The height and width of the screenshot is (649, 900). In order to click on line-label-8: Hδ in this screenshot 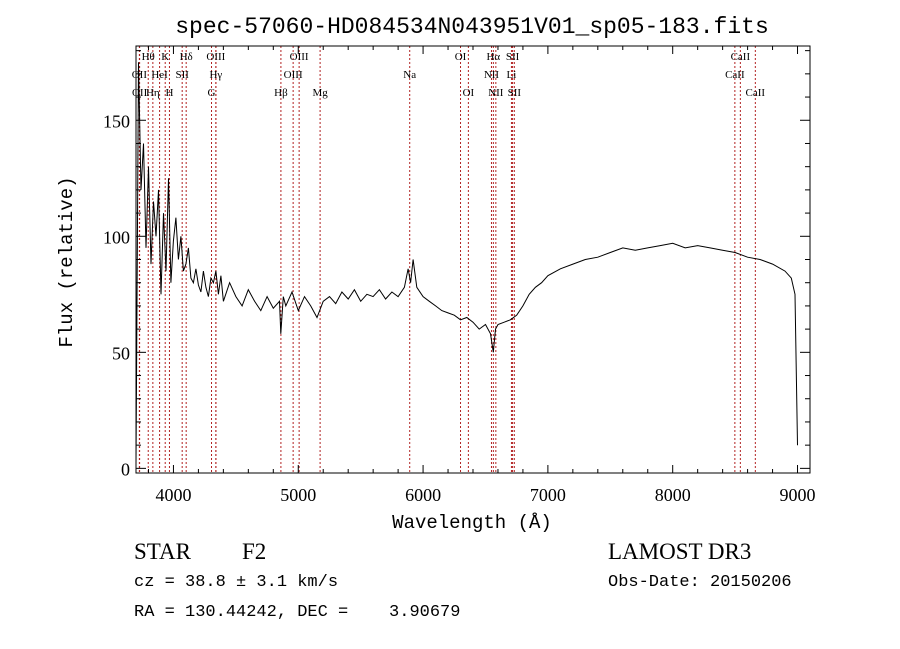, I will do `click(186, 57)`.